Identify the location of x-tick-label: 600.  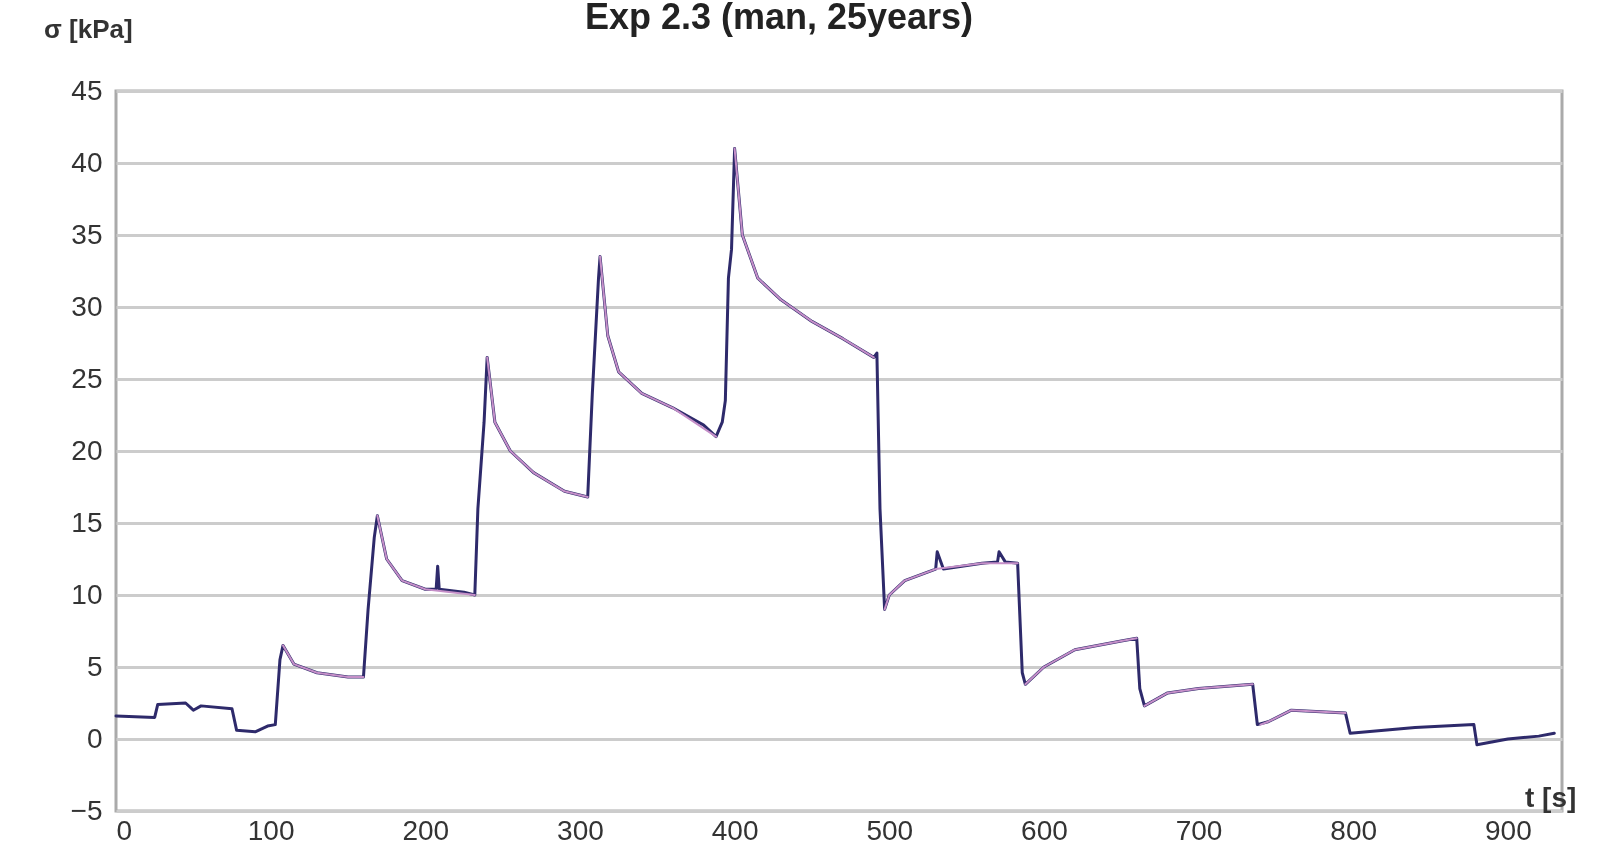
(1044, 830).